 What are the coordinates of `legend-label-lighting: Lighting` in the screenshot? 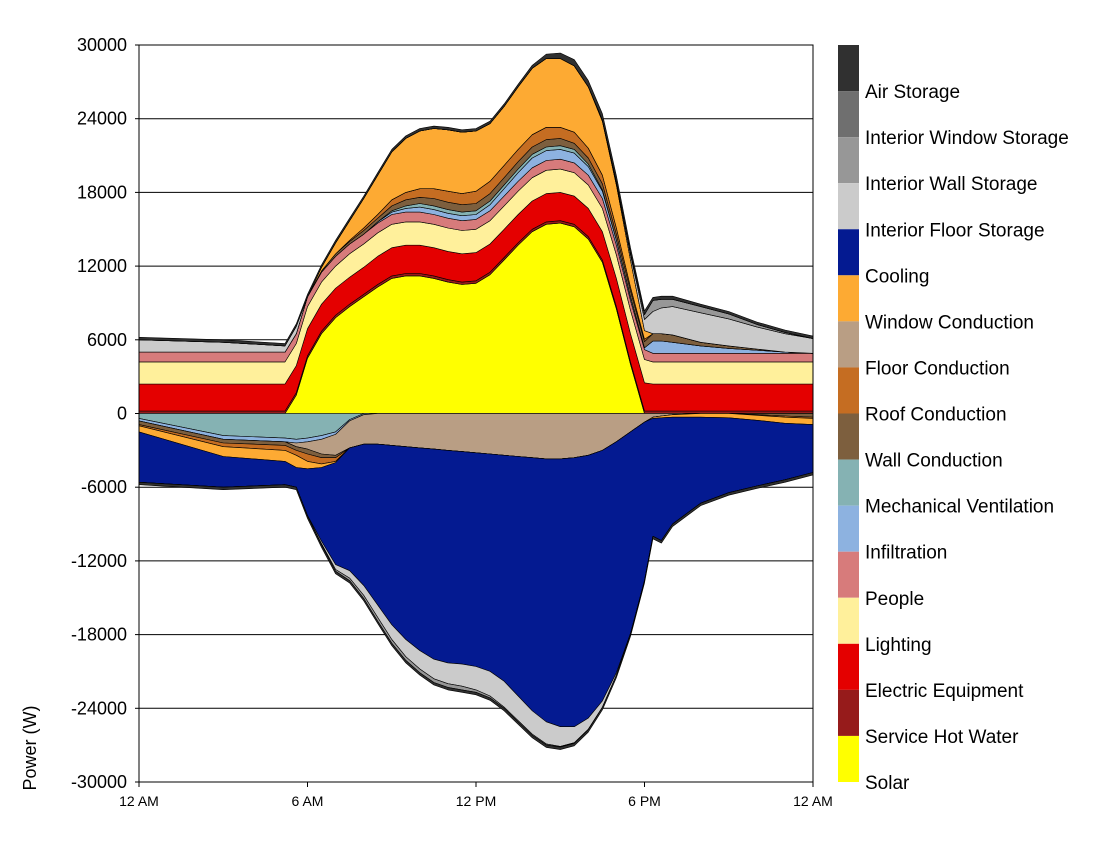 It's located at (898, 645).